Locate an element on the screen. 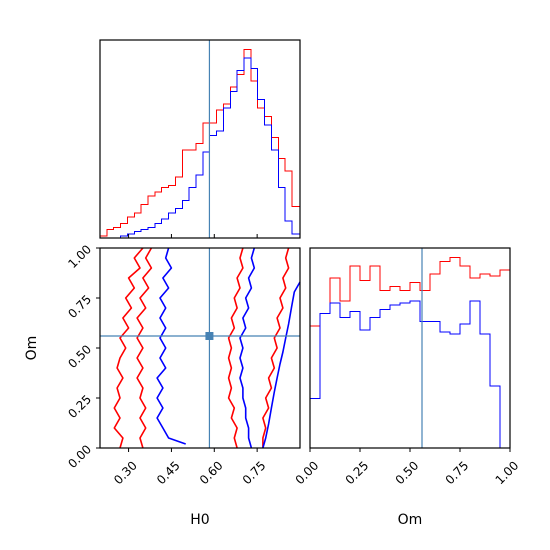 Image resolution: width=550 pixels, height=550 pixels. h0-tick-label-2: 0.45 is located at coordinates (168, 472).